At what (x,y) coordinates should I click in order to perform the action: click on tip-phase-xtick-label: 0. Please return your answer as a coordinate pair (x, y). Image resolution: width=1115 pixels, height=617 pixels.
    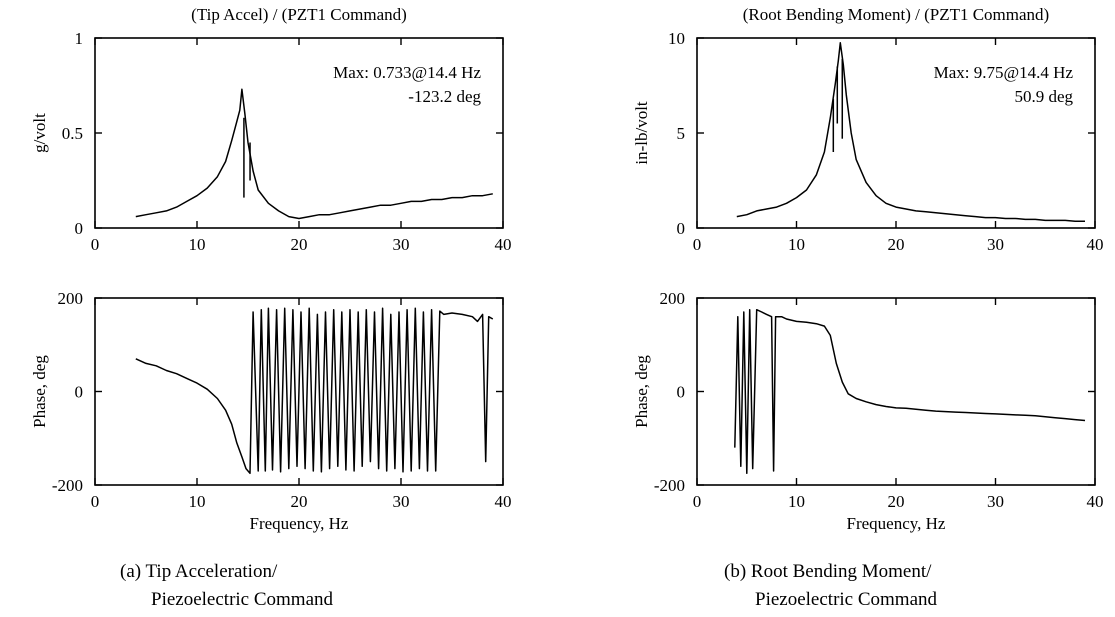
    Looking at the image, I should click on (95, 501).